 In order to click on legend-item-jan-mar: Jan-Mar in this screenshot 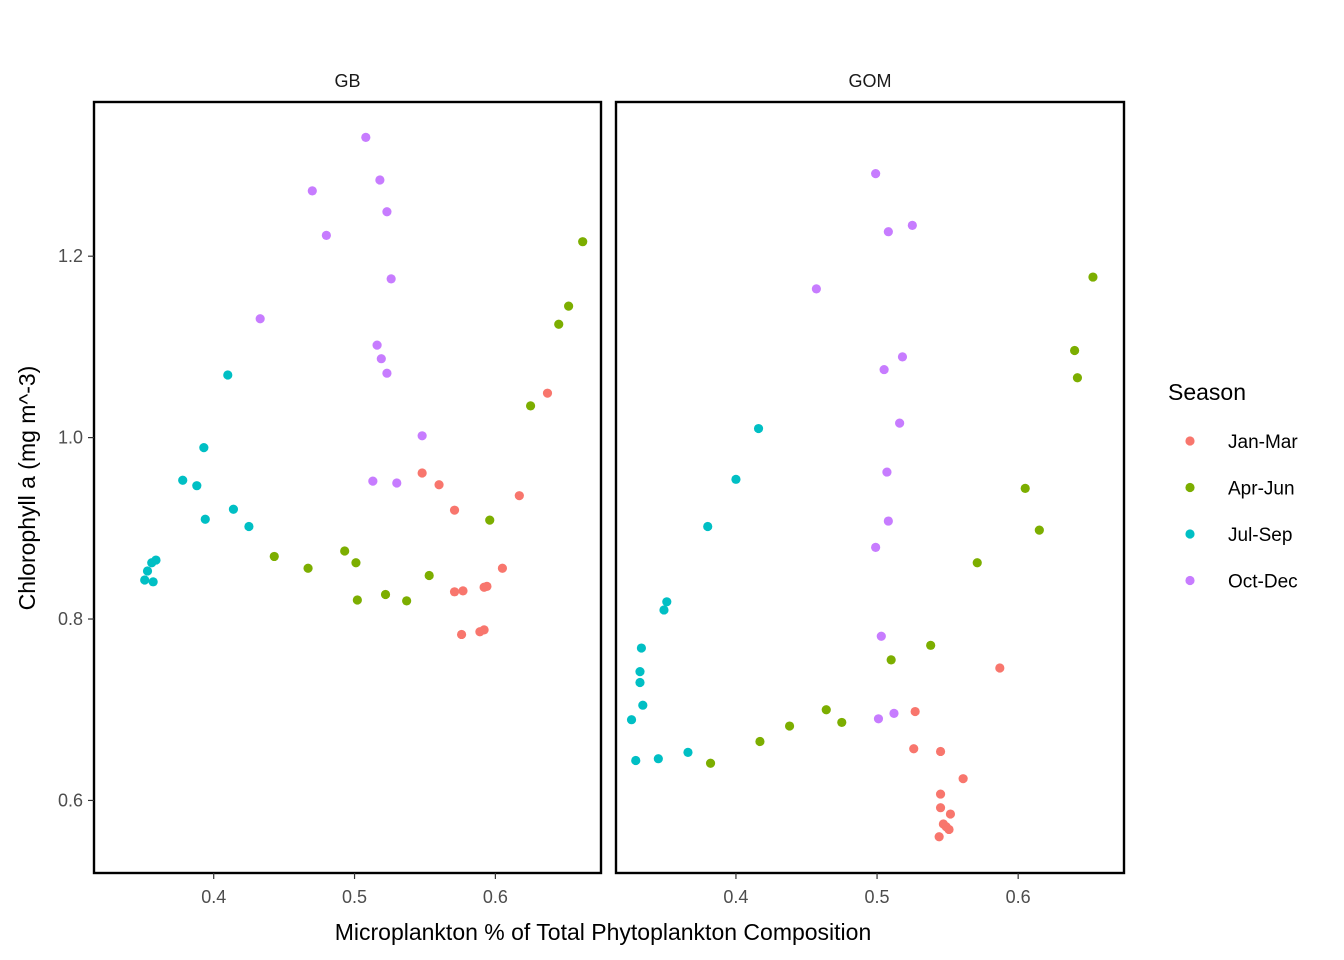, I will do `click(1241, 442)`.